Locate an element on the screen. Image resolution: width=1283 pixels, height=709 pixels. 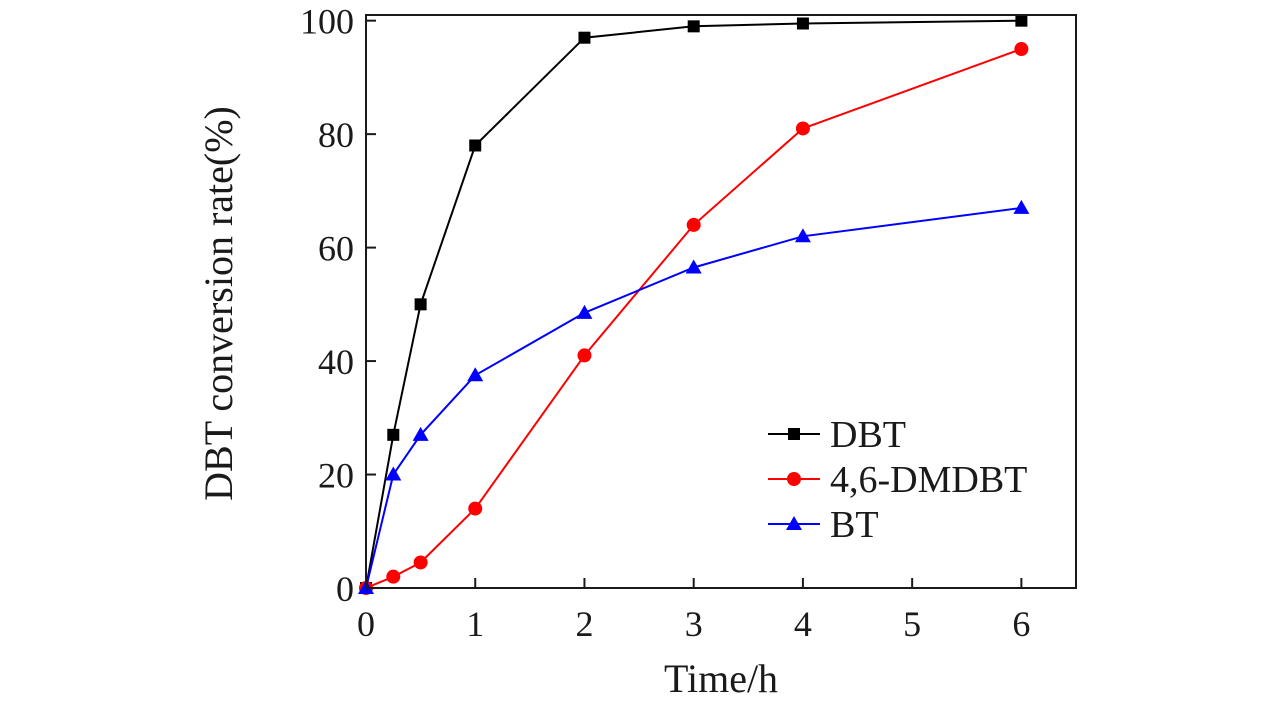
legend-label: DBT is located at coordinates (868, 435).